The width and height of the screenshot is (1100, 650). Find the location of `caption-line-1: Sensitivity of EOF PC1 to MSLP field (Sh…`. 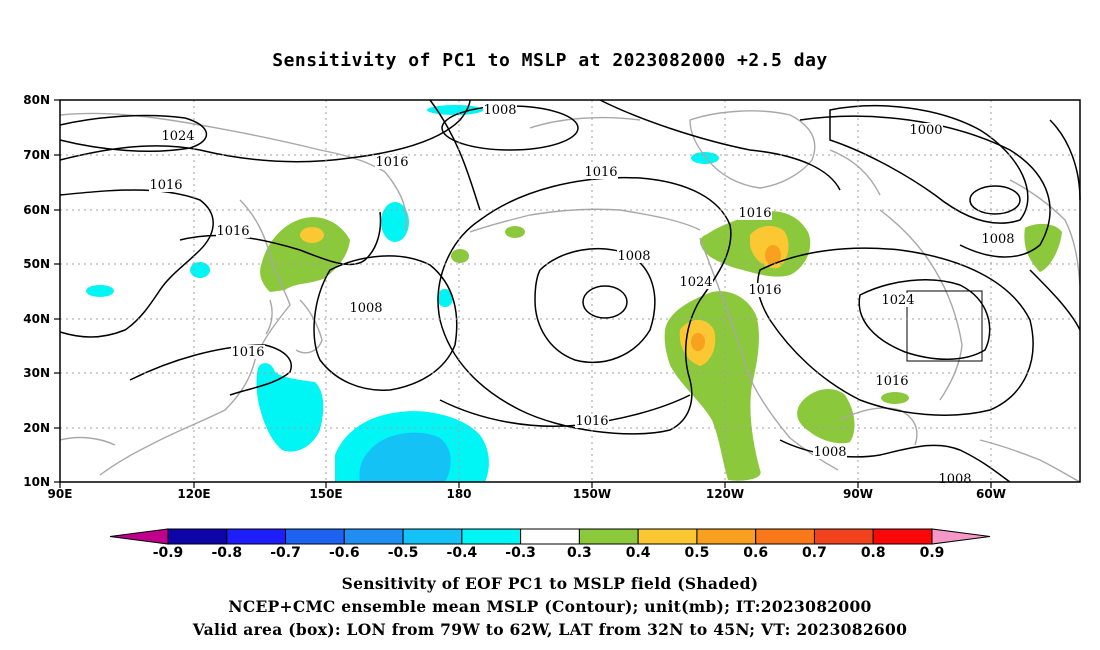

caption-line-1: Sensitivity of EOF PC1 to MSLP field (Sh… is located at coordinates (550, 583).